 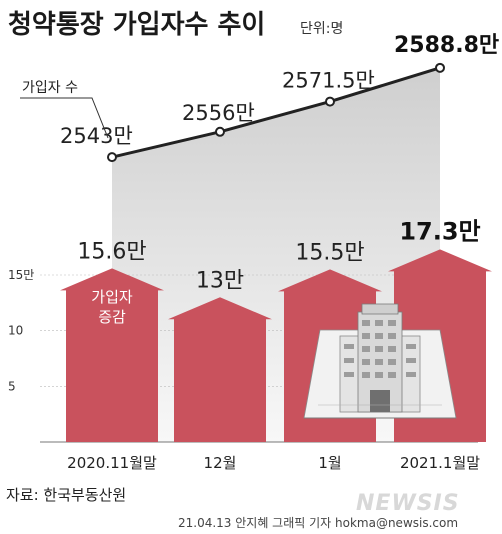 What do you see at coordinates (329, 252) in the screenshot?
I see `bar-data-label: 15.5만` at bounding box center [329, 252].